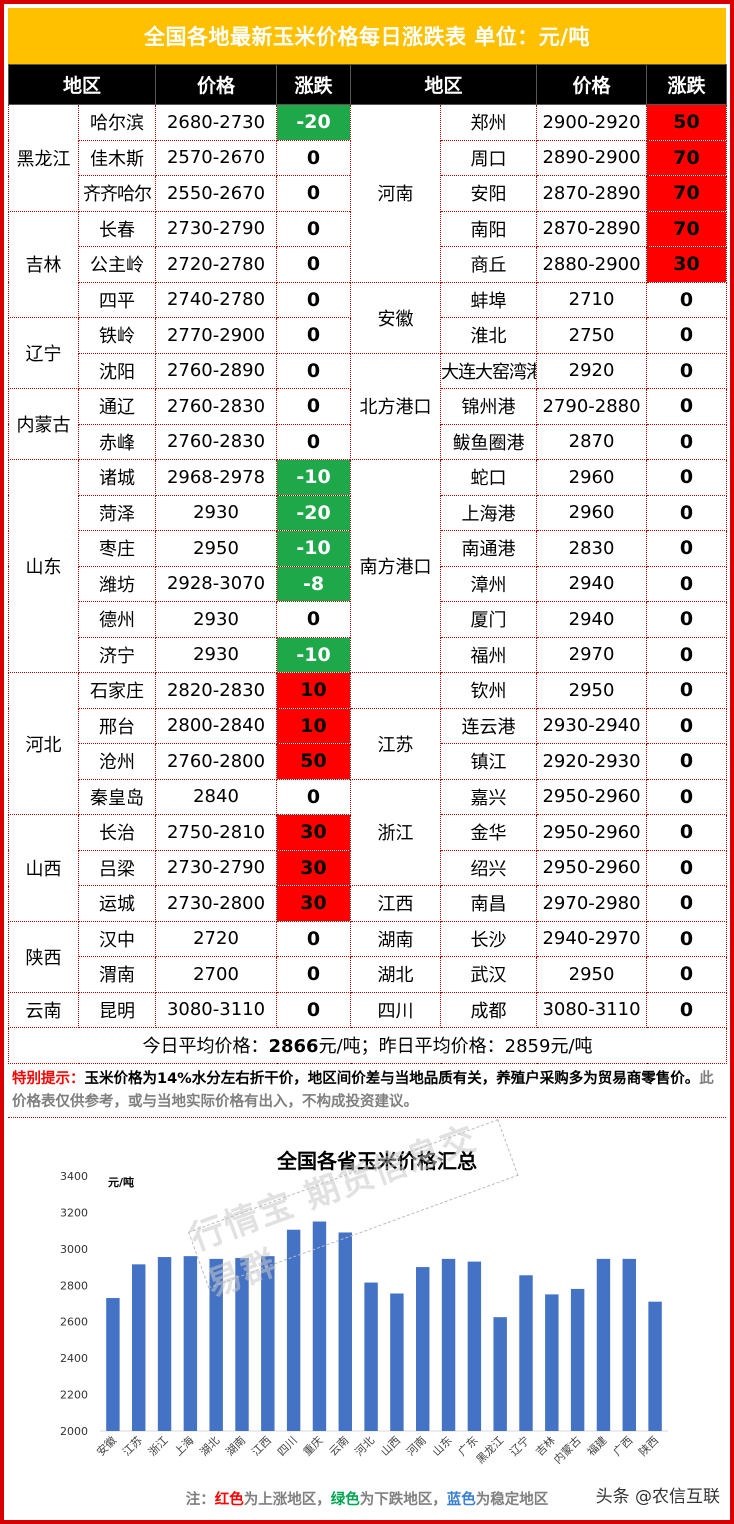 Image resolution: width=734 pixels, height=1524 pixels. I want to click on city-left: 济宁, so click(117, 654).